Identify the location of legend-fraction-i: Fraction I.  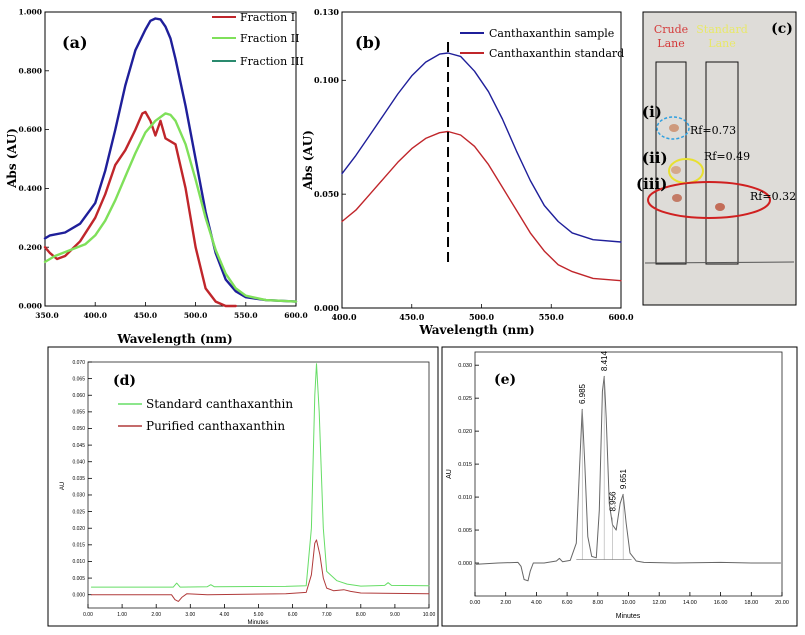
(267, 17).